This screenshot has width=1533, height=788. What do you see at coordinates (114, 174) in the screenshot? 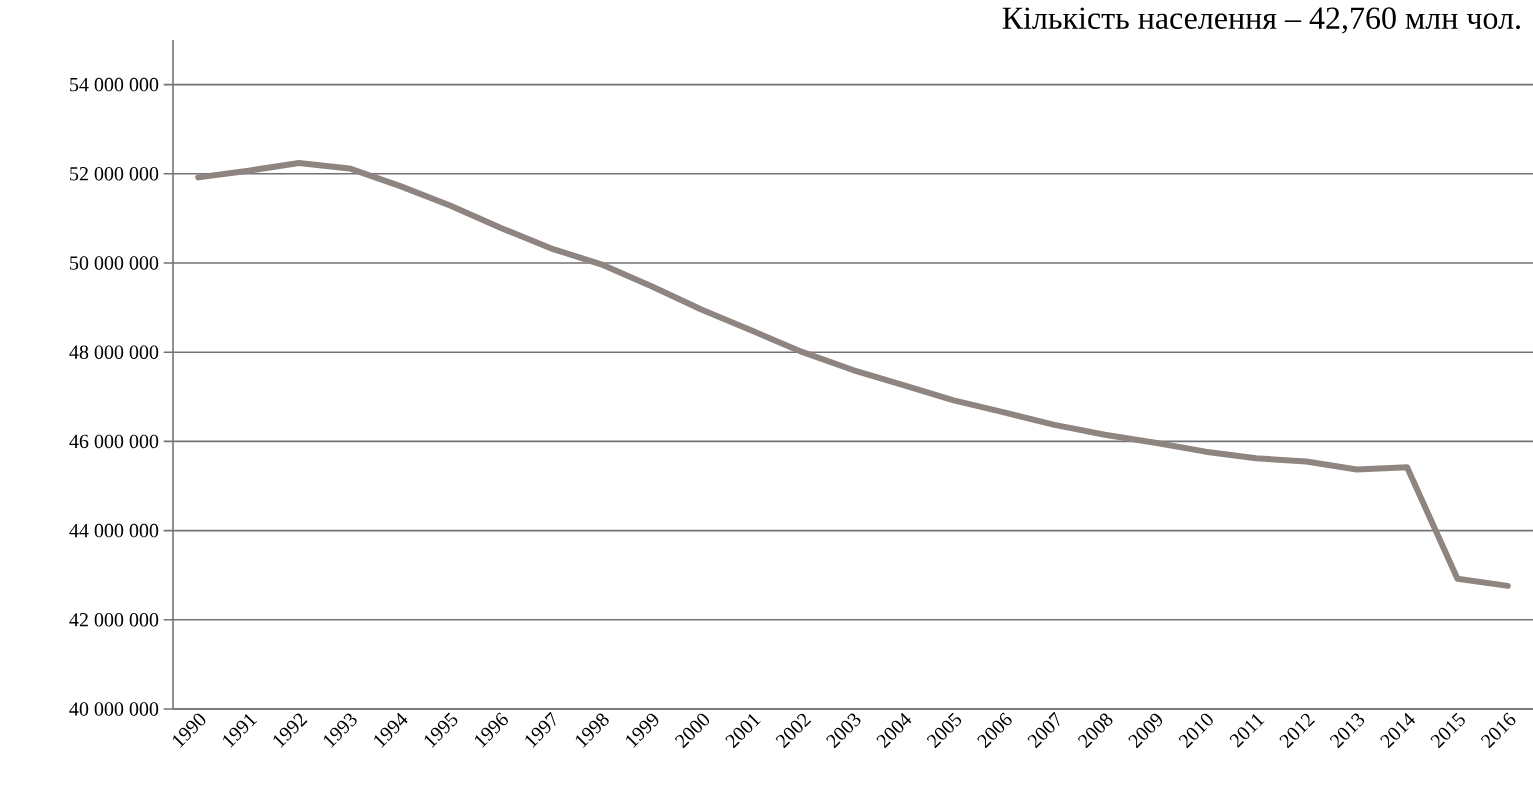
I see `y-tick-label: 52 000 000` at bounding box center [114, 174].